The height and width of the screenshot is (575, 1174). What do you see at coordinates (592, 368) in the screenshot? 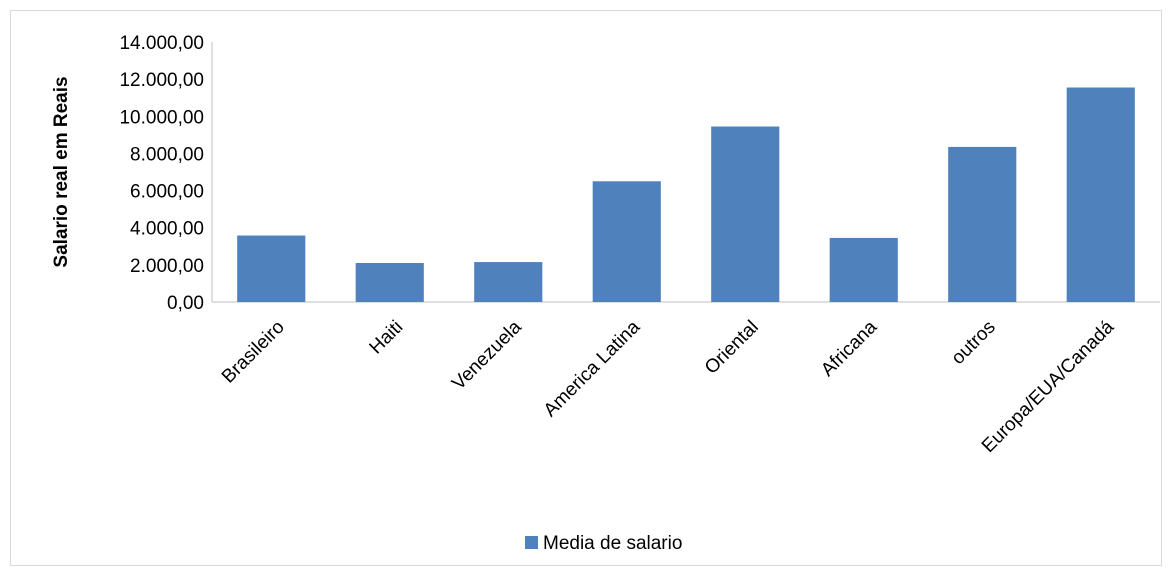
I see `x-category-label: America Latina` at bounding box center [592, 368].